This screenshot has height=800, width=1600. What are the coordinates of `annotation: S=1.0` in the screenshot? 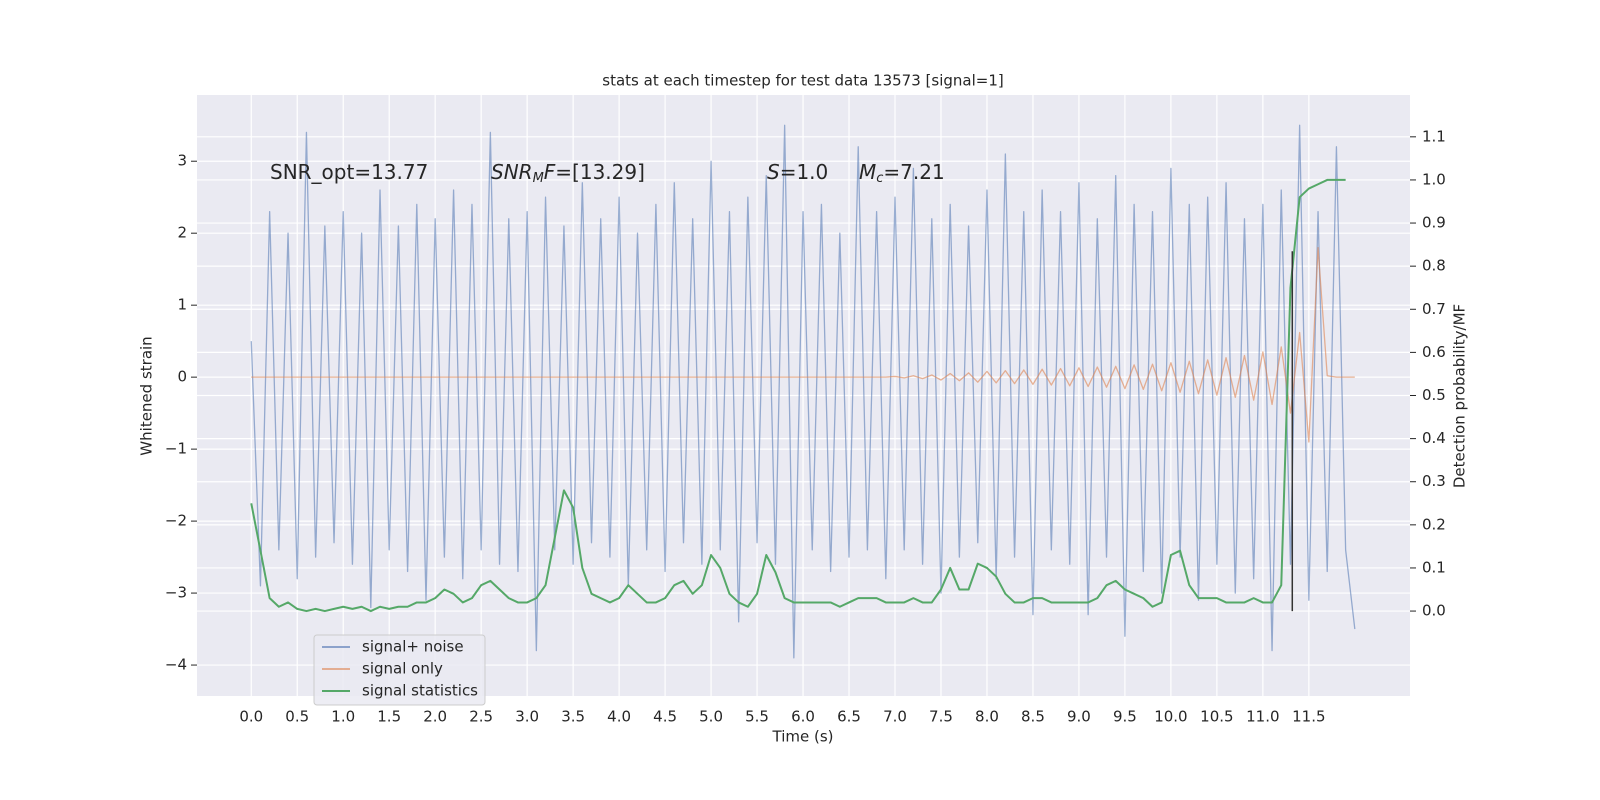 It's located at (797, 172).